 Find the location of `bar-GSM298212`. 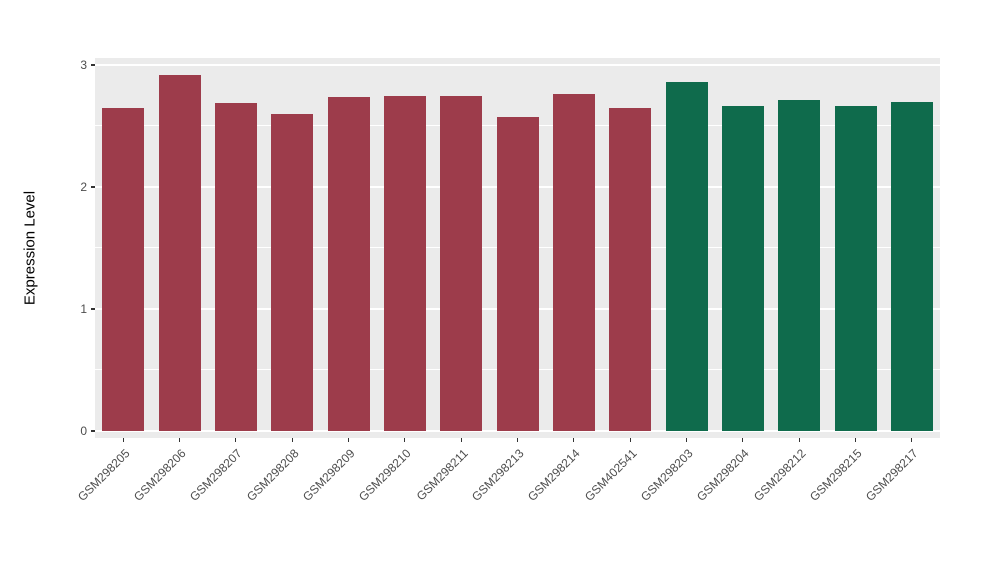

bar-GSM298212 is located at coordinates (799, 265).